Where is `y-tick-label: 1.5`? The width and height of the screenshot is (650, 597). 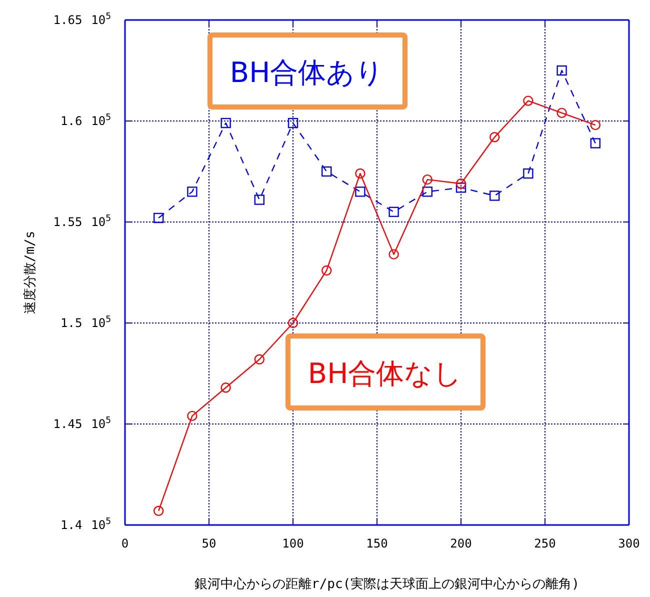
y-tick-label: 1.5 is located at coordinates (71, 323).